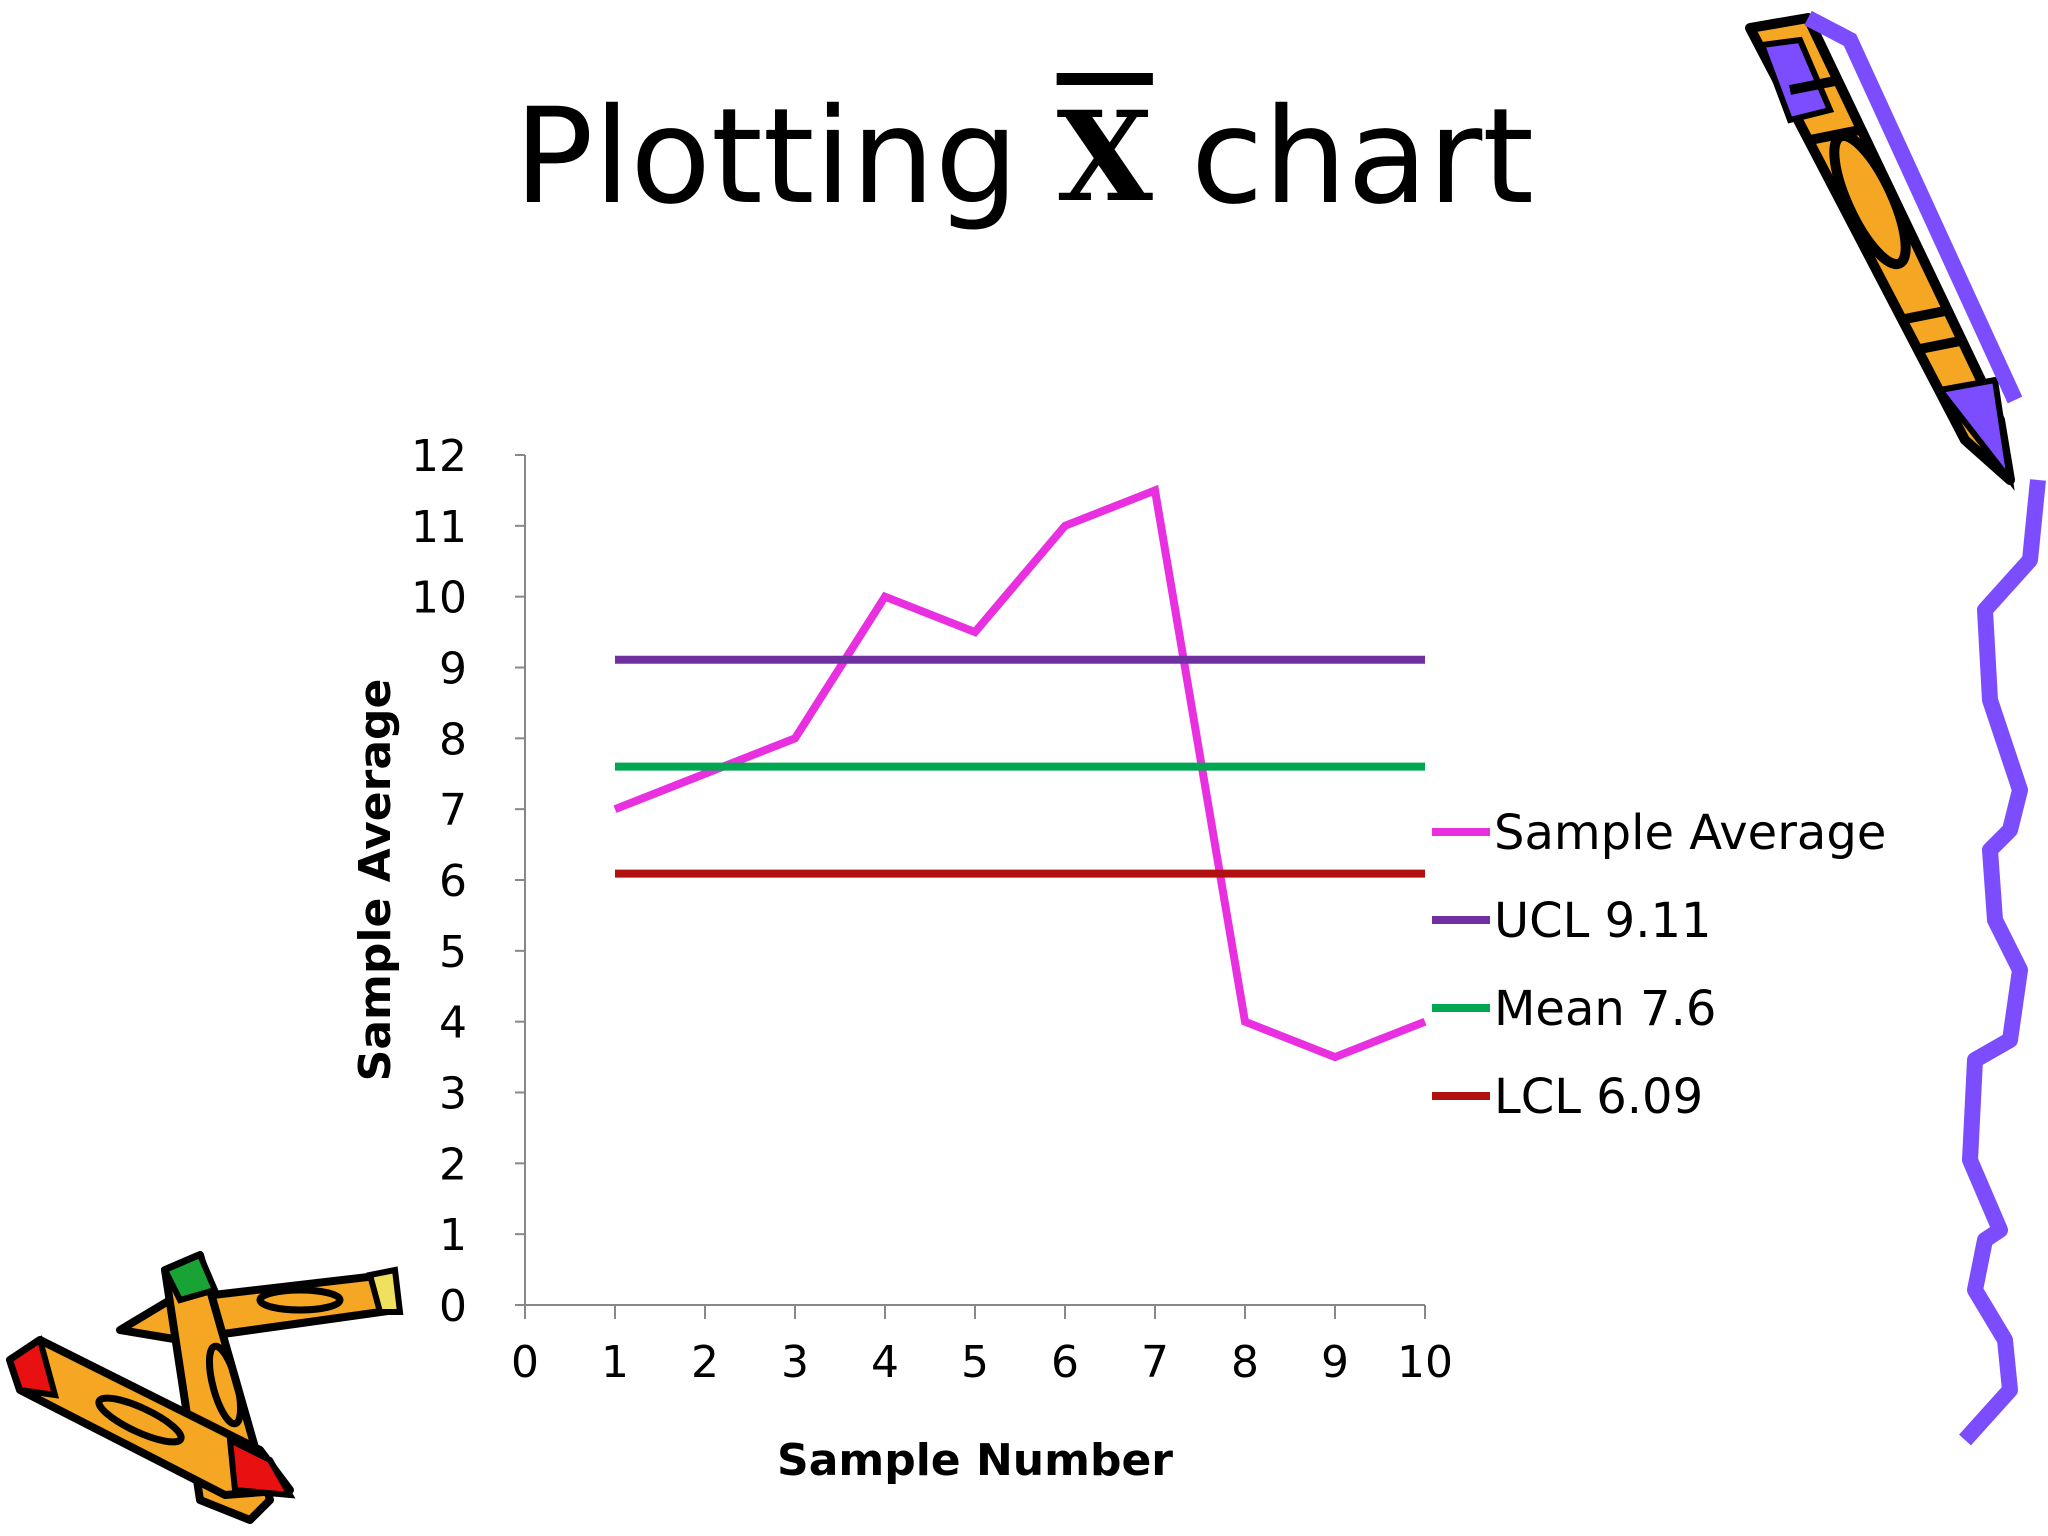 Image resolution: width=2048 pixels, height=1536 pixels. Describe the element at coordinates (615, 1362) in the screenshot. I see `x-tick-label: 1` at that location.